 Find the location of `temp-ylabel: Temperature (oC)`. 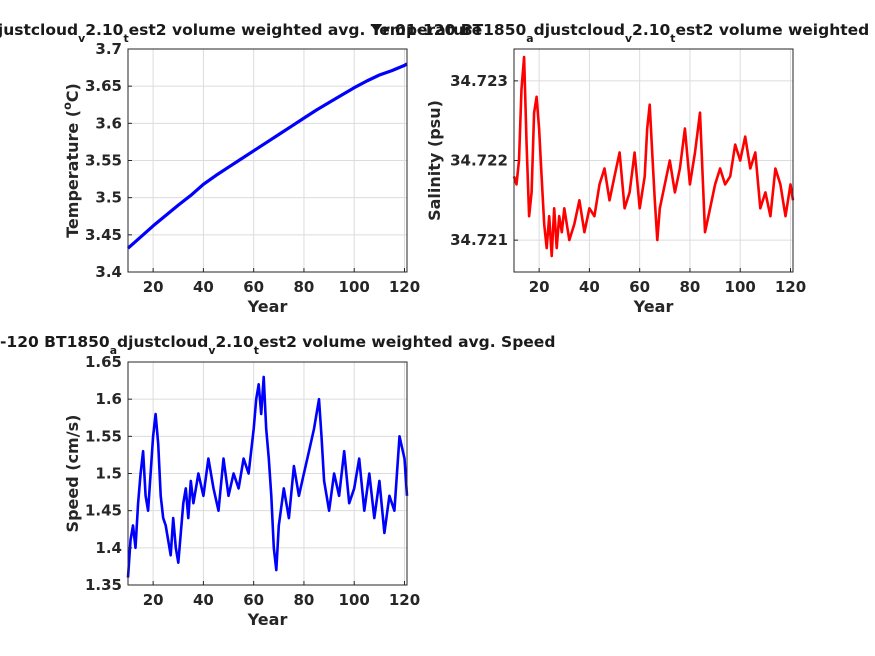

temp-ylabel: Temperature (oC) is located at coordinates (71, 160).